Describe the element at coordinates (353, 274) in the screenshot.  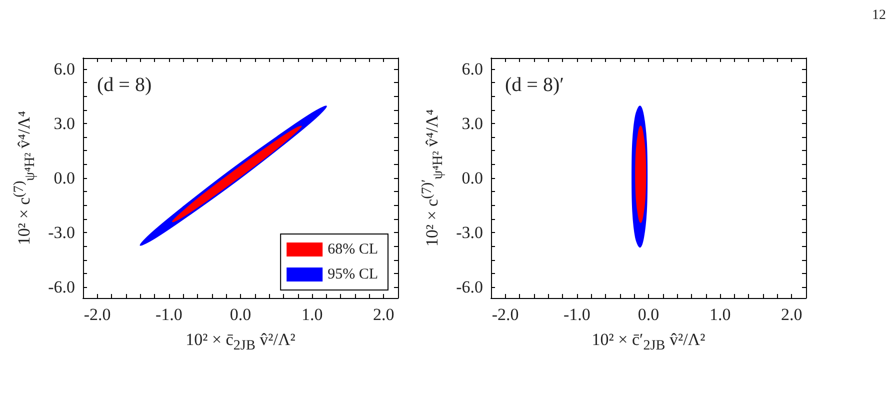
I see `legend-label: 95% CL` at that location.